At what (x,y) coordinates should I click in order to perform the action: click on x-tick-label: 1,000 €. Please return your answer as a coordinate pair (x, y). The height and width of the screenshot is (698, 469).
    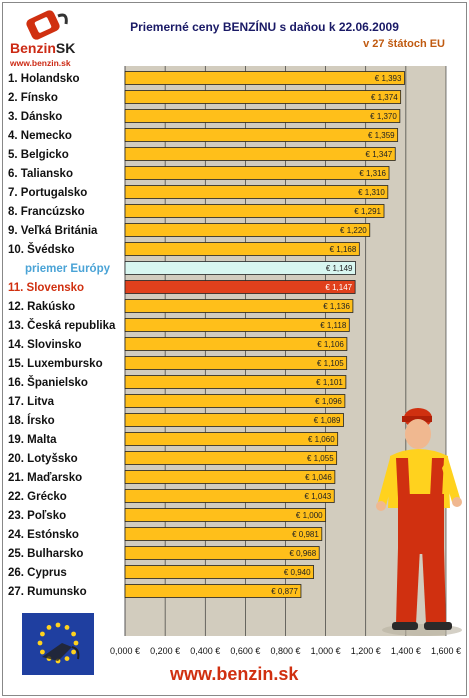
    Looking at the image, I should click on (326, 651).